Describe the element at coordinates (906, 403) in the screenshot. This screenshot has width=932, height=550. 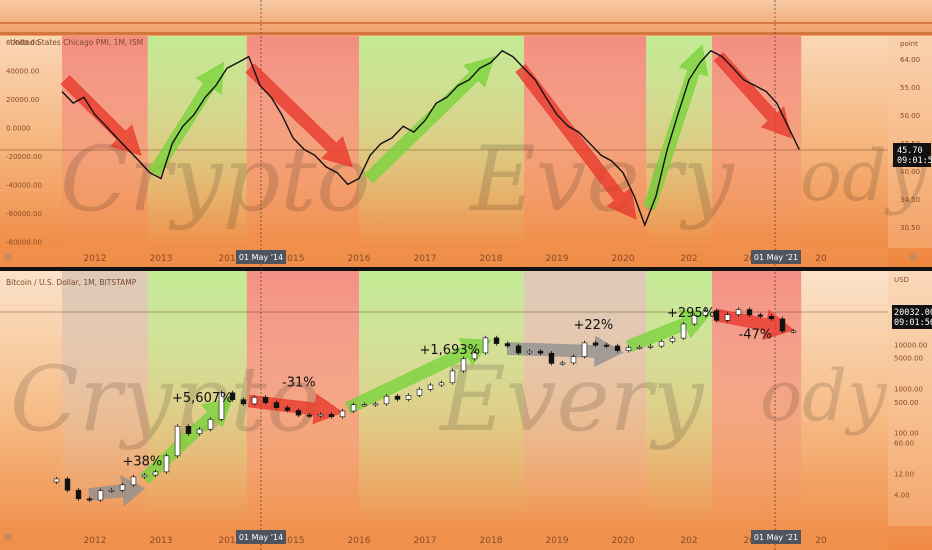
I see `pane2-y-tick: 500.00` at that location.